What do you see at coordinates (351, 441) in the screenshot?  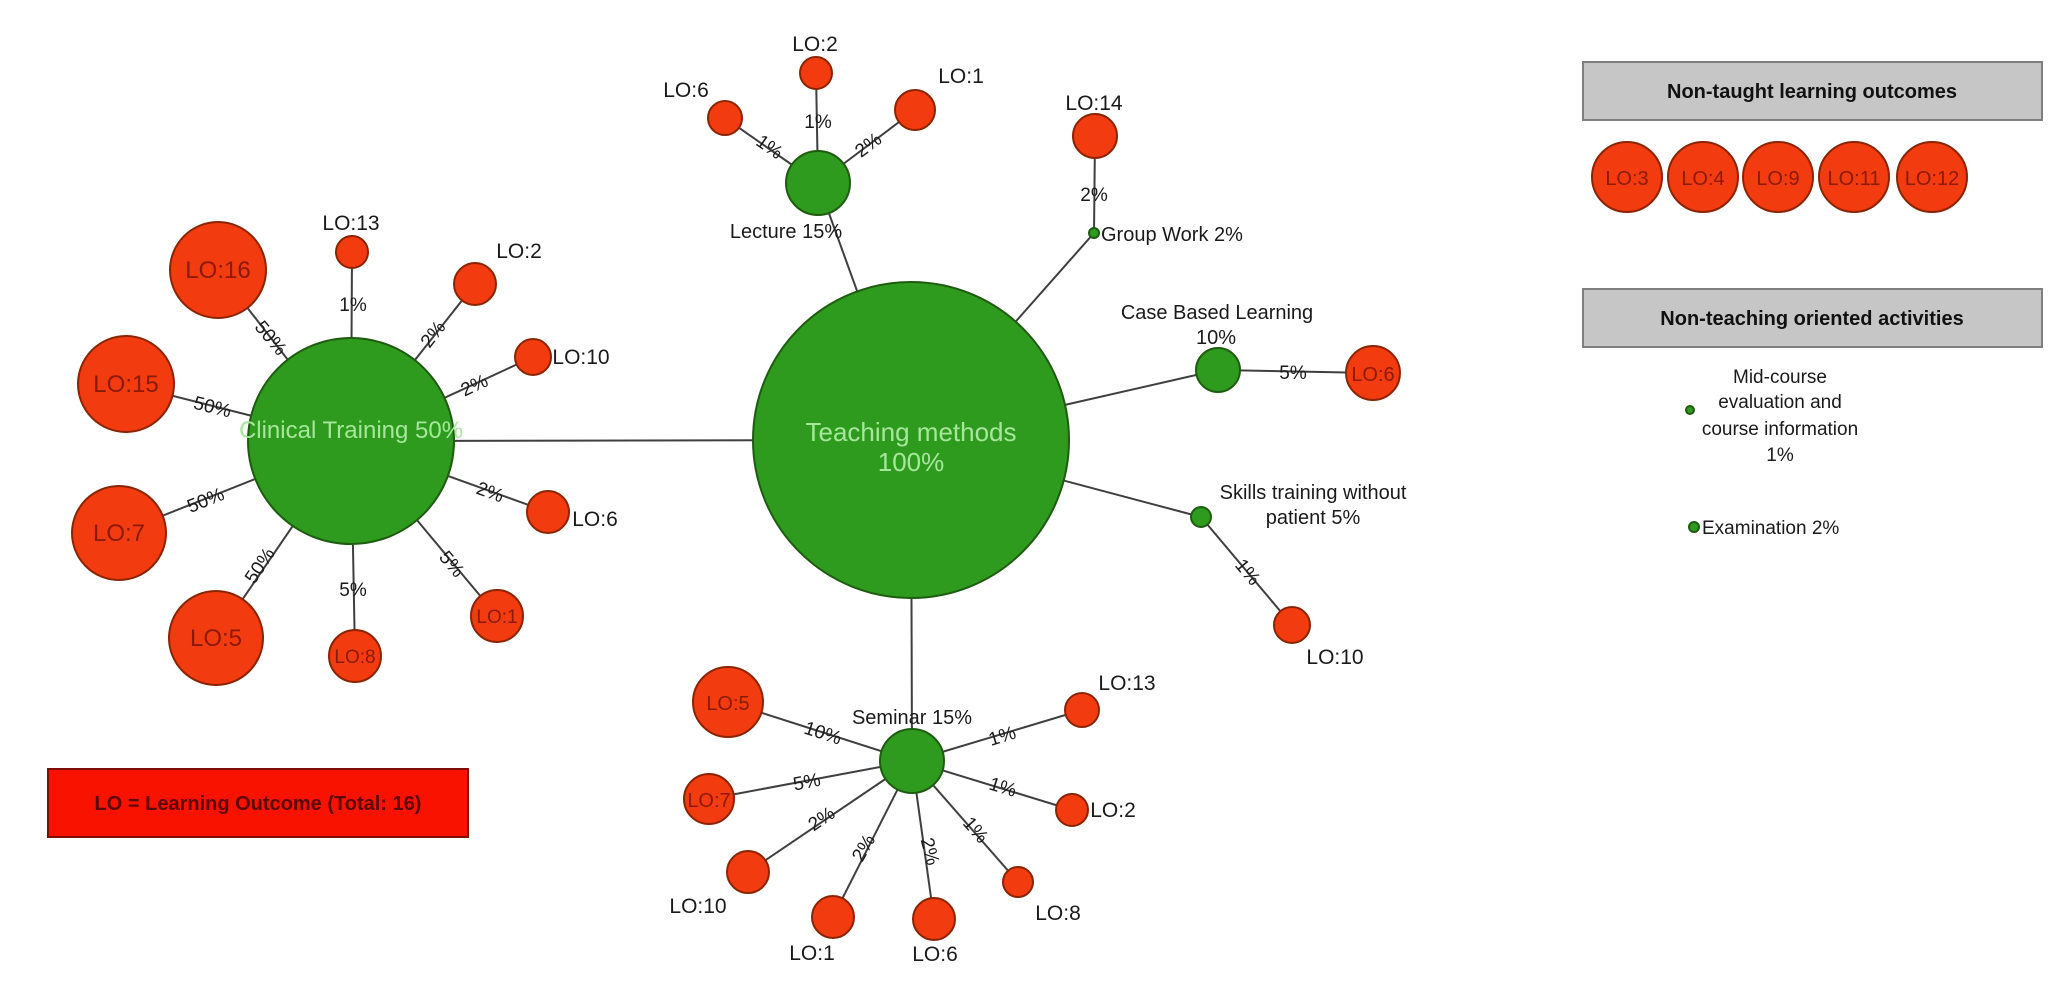 I see `node-clinical-training` at bounding box center [351, 441].